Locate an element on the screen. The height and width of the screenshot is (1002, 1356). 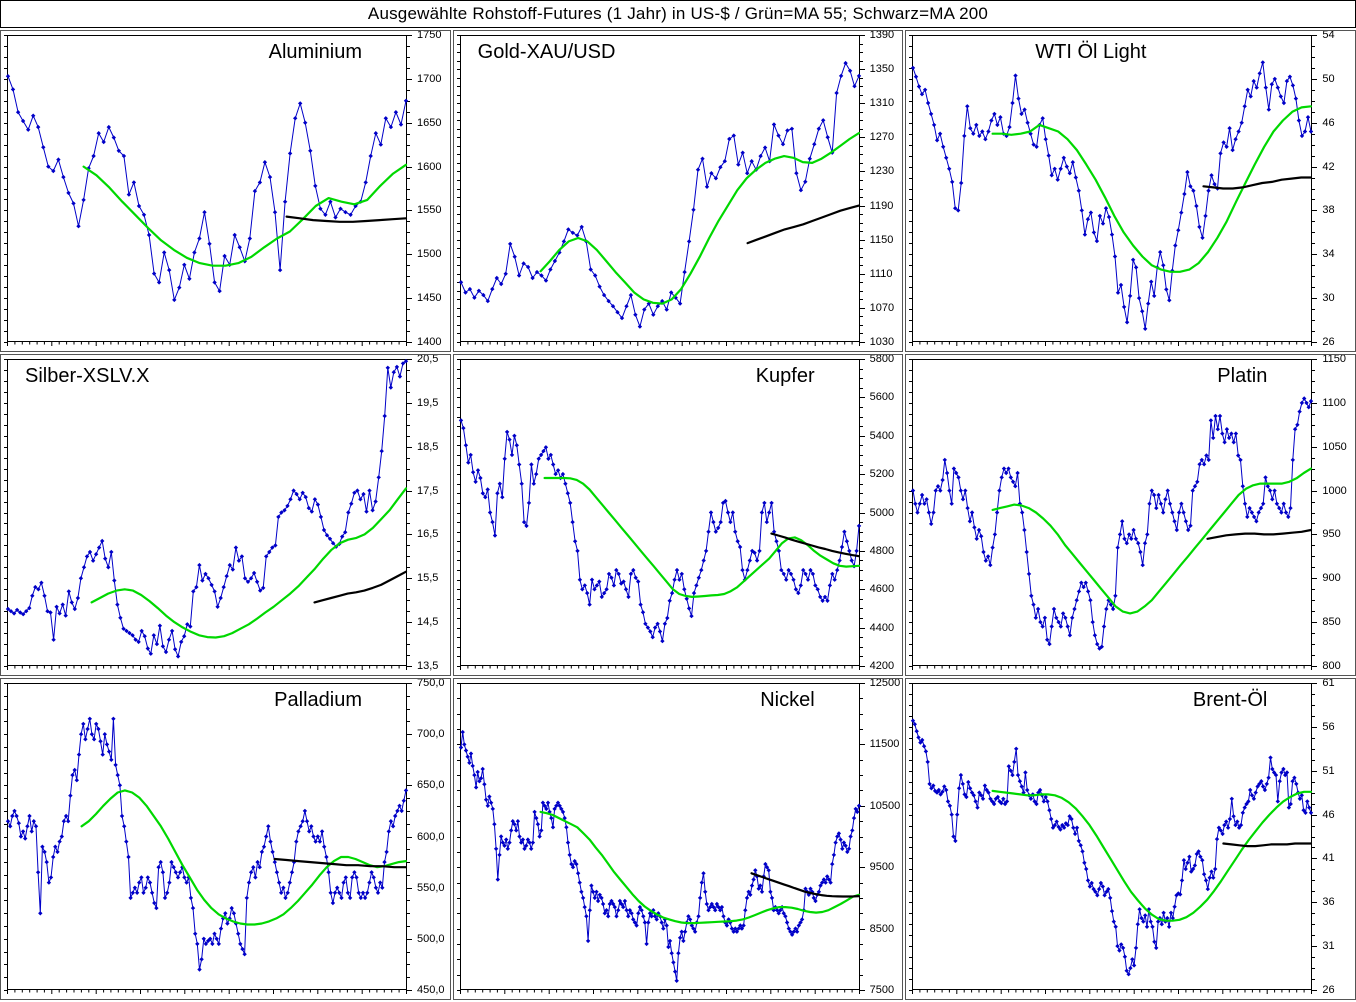
y-axis-label: 1050 is located at coordinates (1334, 446).